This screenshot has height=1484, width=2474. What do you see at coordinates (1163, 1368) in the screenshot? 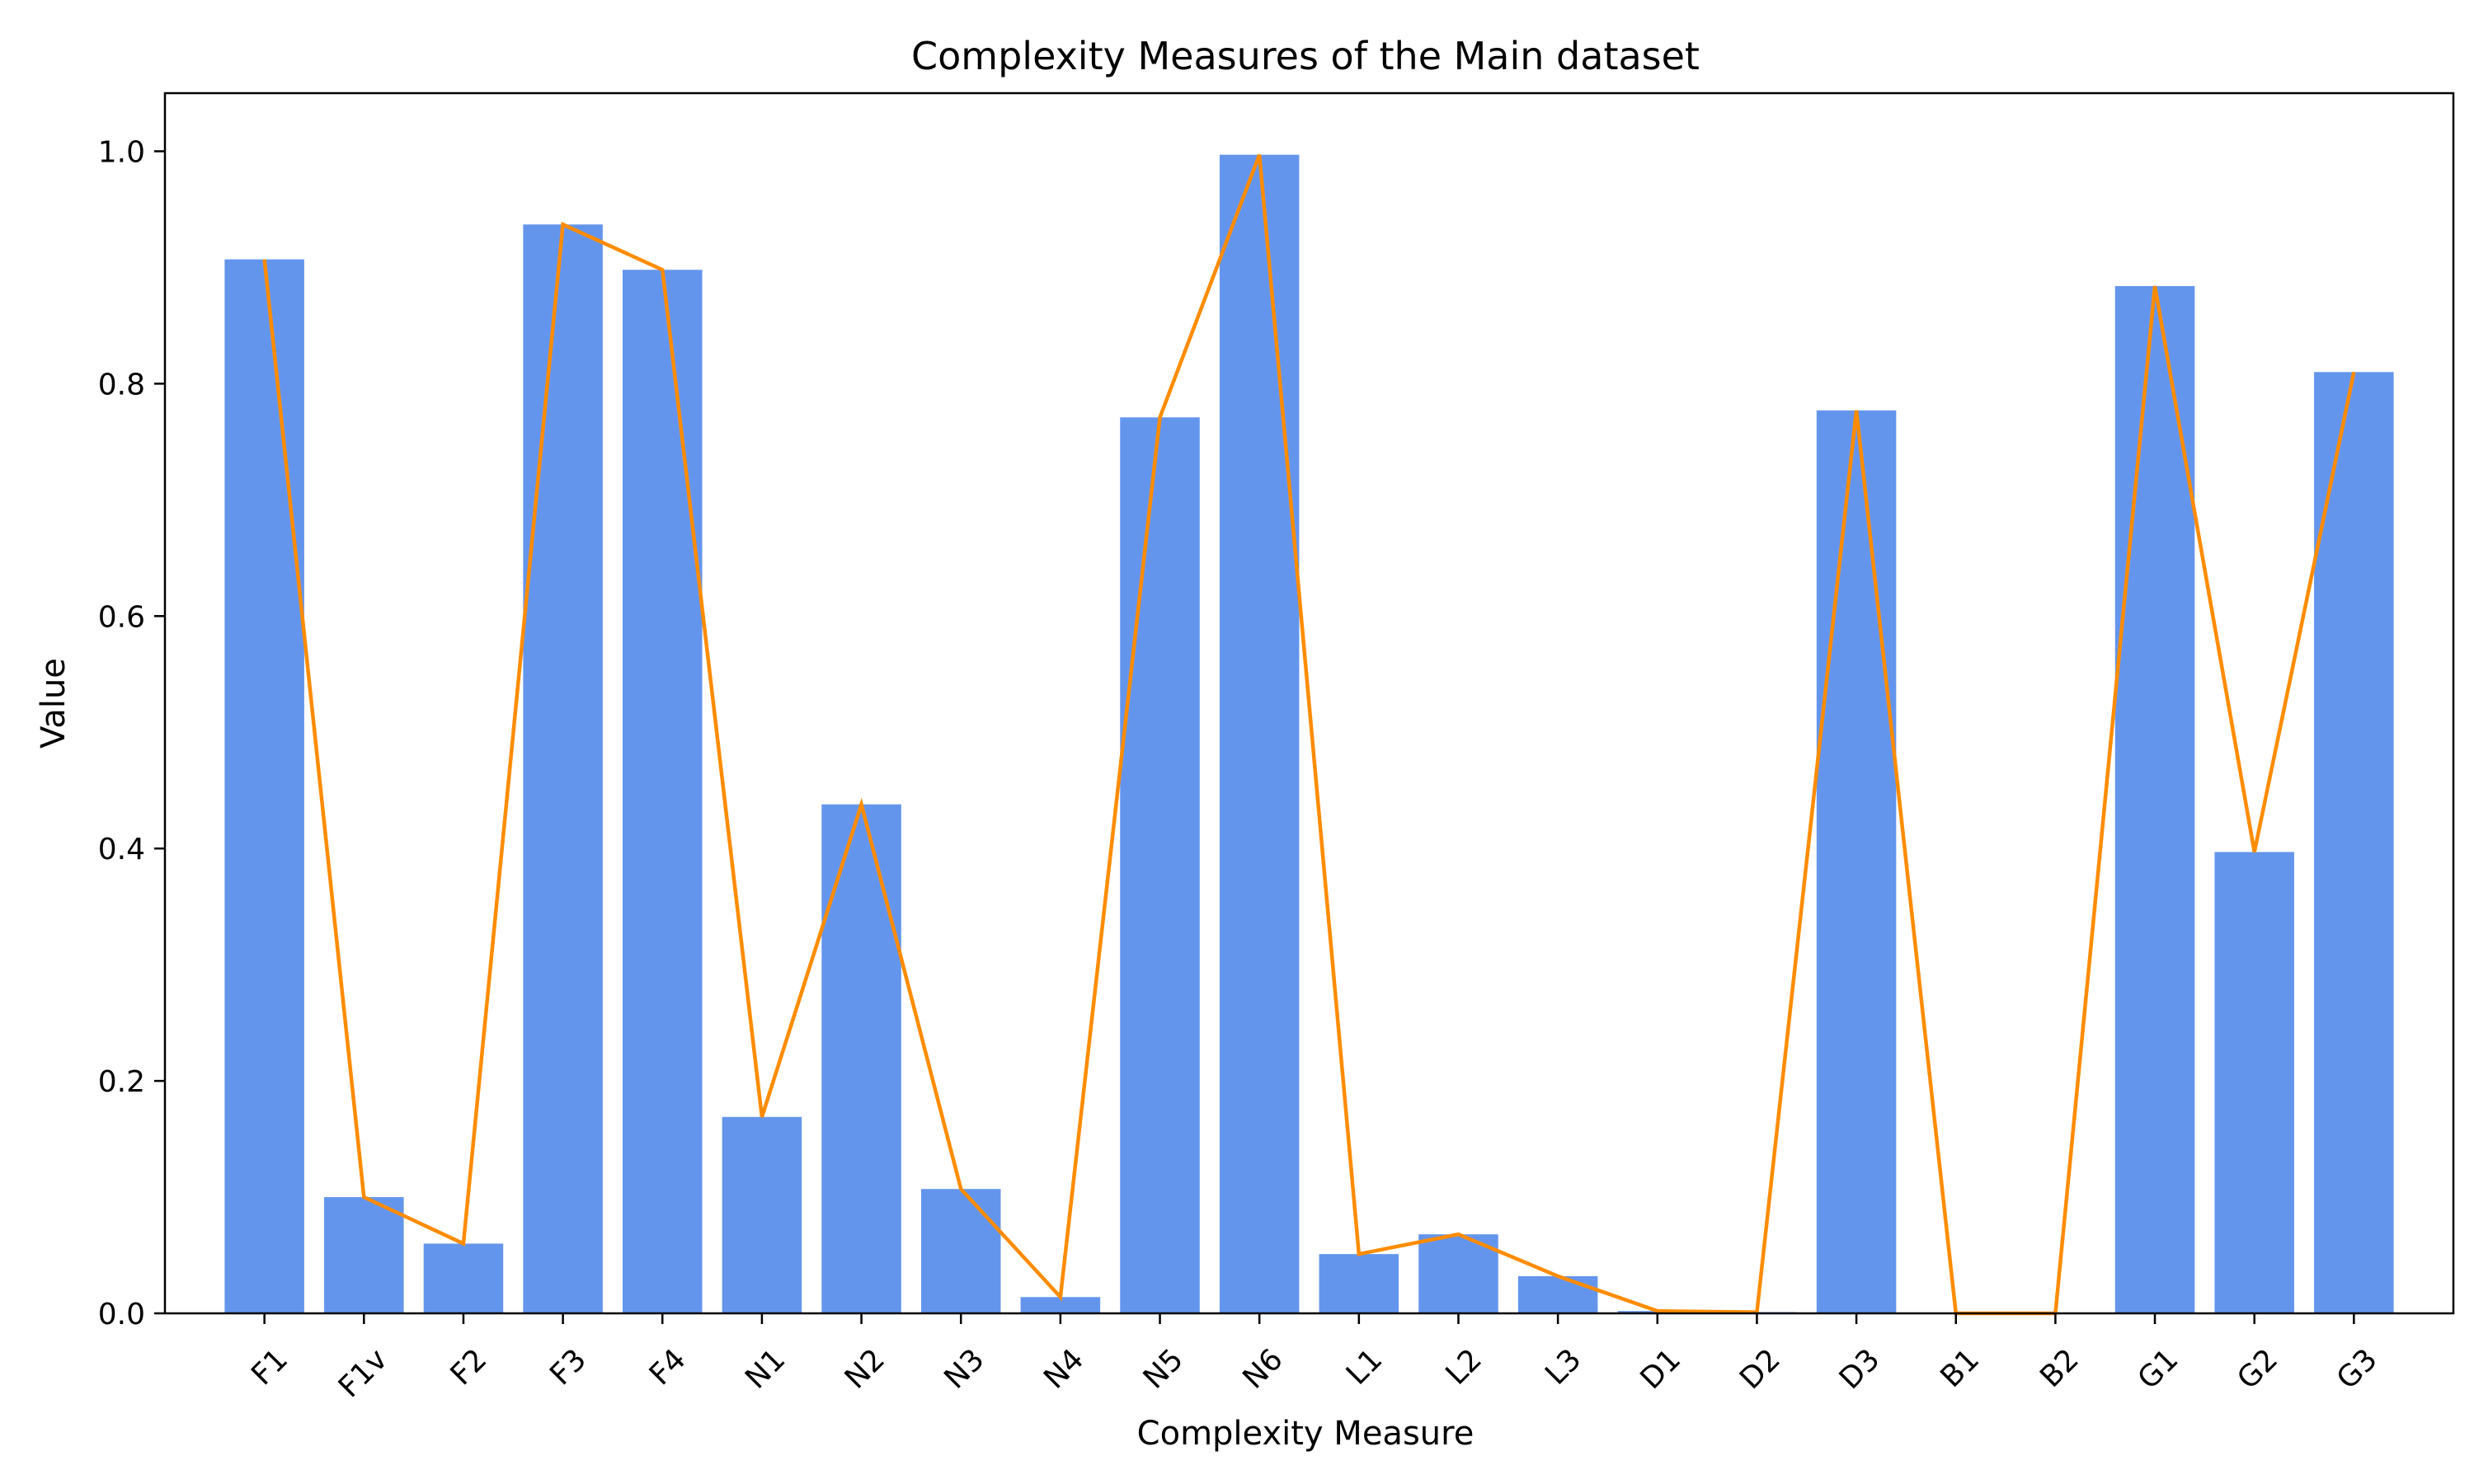
I see `x-tick-label: N5` at bounding box center [1163, 1368].